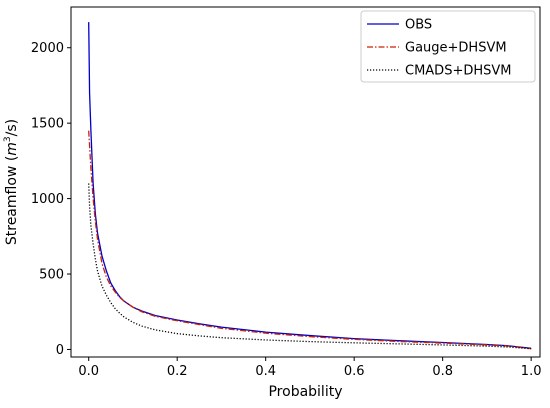 This screenshot has height=408, width=550. I want to click on y-axis-label: Streamflow (m3/s), so click(11, 182).